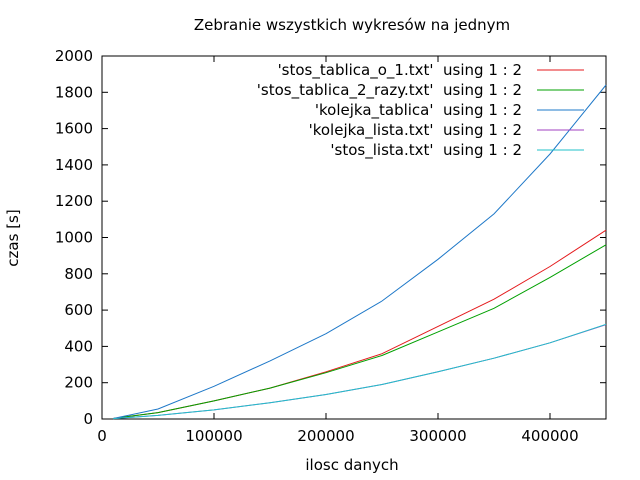  What do you see at coordinates (74, 165) in the screenshot?
I see `y-tick-label: 1400` at bounding box center [74, 165].